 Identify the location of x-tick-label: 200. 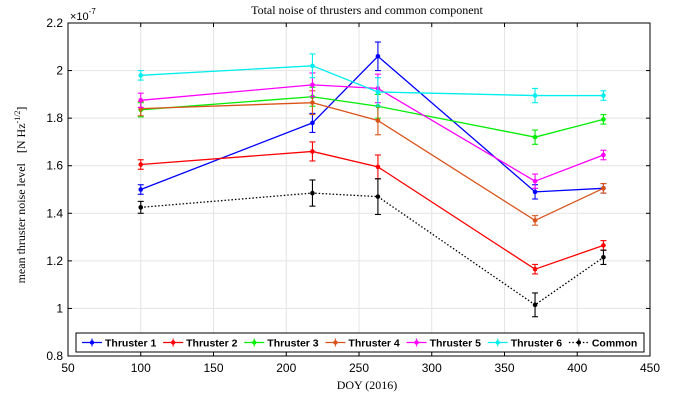
(286, 368).